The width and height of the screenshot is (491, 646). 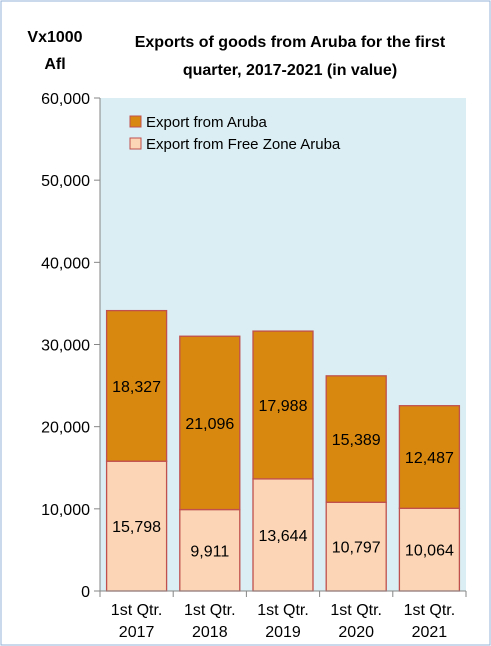 What do you see at coordinates (356, 632) in the screenshot?
I see `x-tick-label: 2020` at bounding box center [356, 632].